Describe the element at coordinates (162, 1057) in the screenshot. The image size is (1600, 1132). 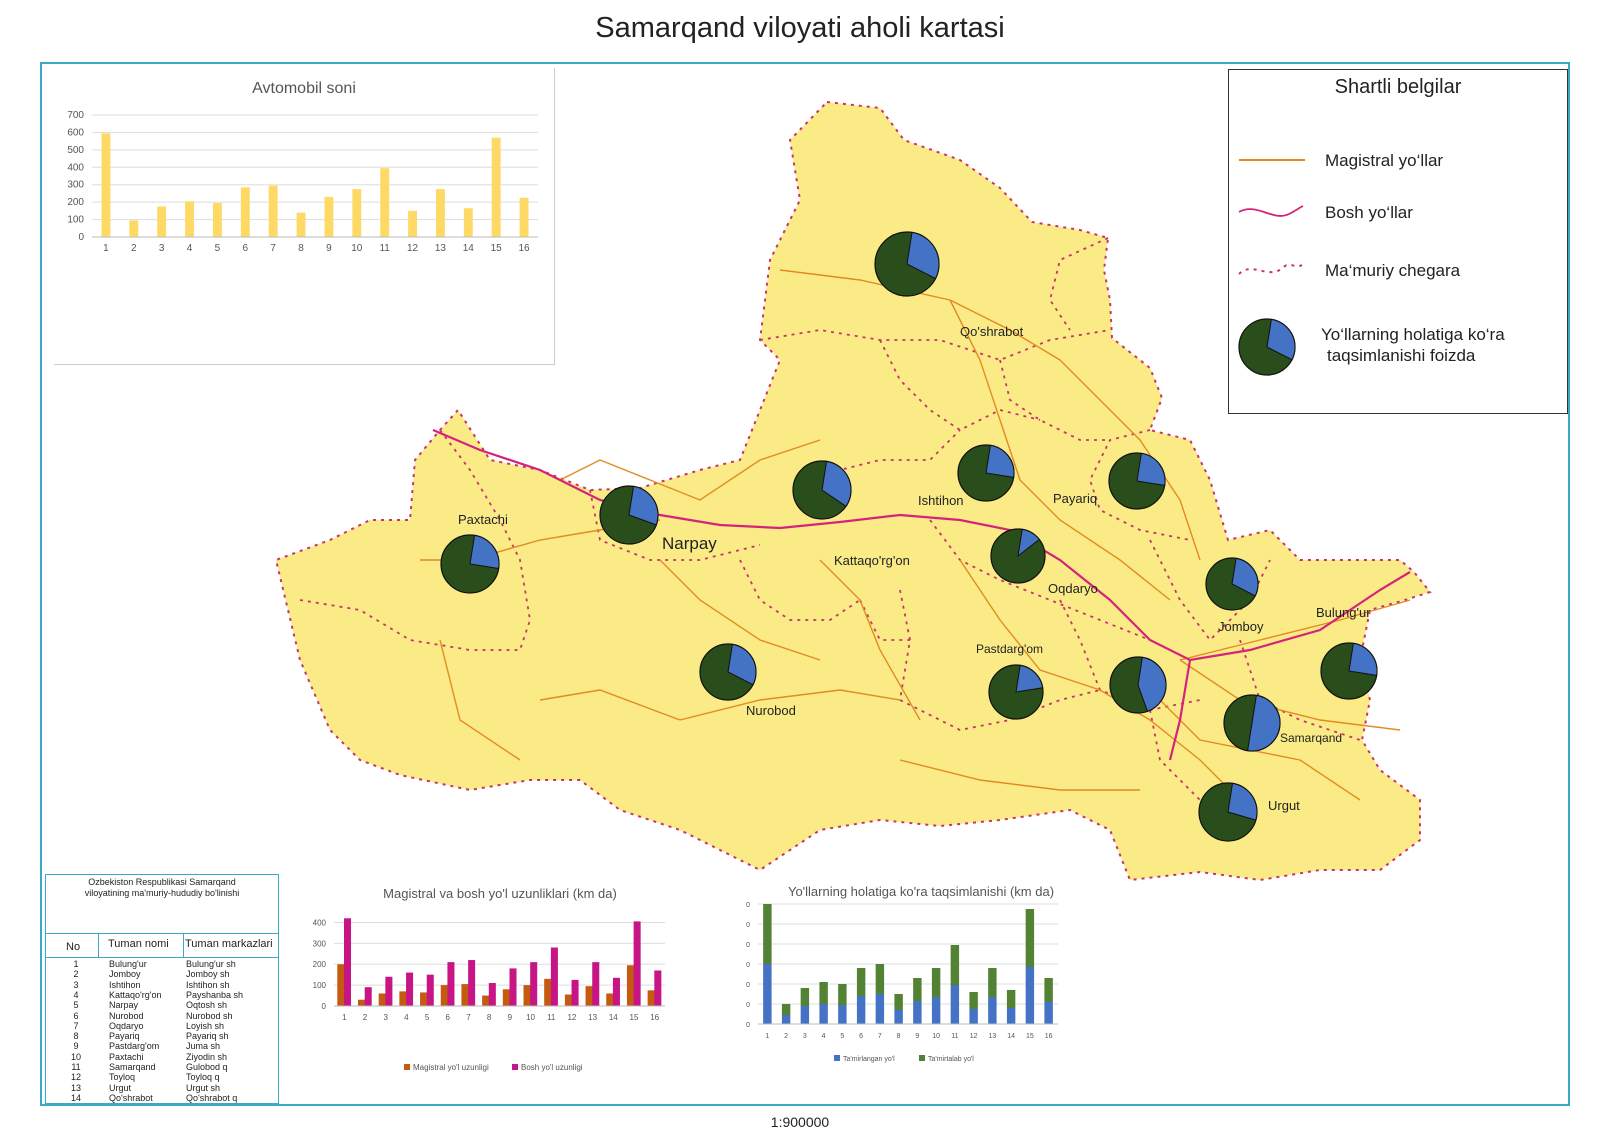
I see `table-row: 10 Paxtachi Ziyodin sh` at that location.